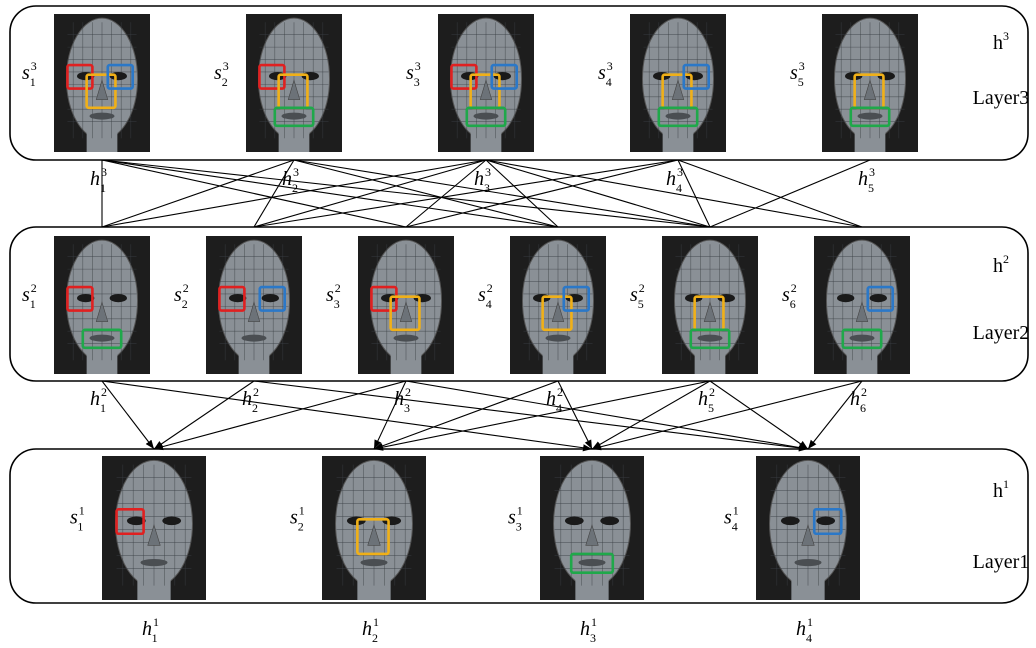 This screenshot has width=1036, height=648. Describe the element at coordinates (250, 400) in the screenshot. I see `h-label: h2 2` at that location.